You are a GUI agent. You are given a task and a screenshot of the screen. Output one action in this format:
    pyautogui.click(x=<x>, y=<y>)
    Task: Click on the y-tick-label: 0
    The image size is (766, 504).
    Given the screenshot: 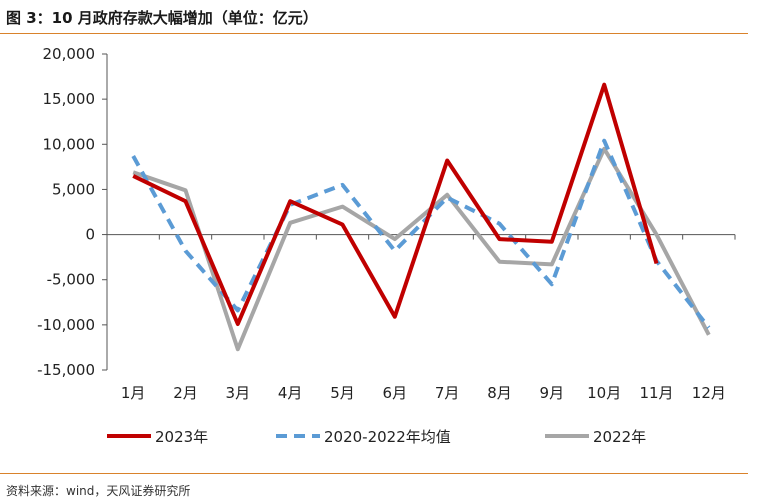 What is the action you would take?
    pyautogui.click(x=90, y=235)
    